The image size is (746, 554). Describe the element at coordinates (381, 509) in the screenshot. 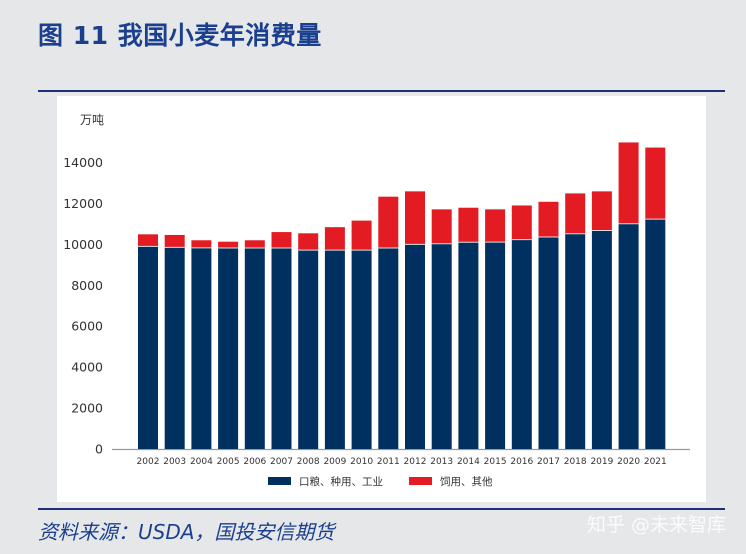

I see `bottom-rule` at that location.